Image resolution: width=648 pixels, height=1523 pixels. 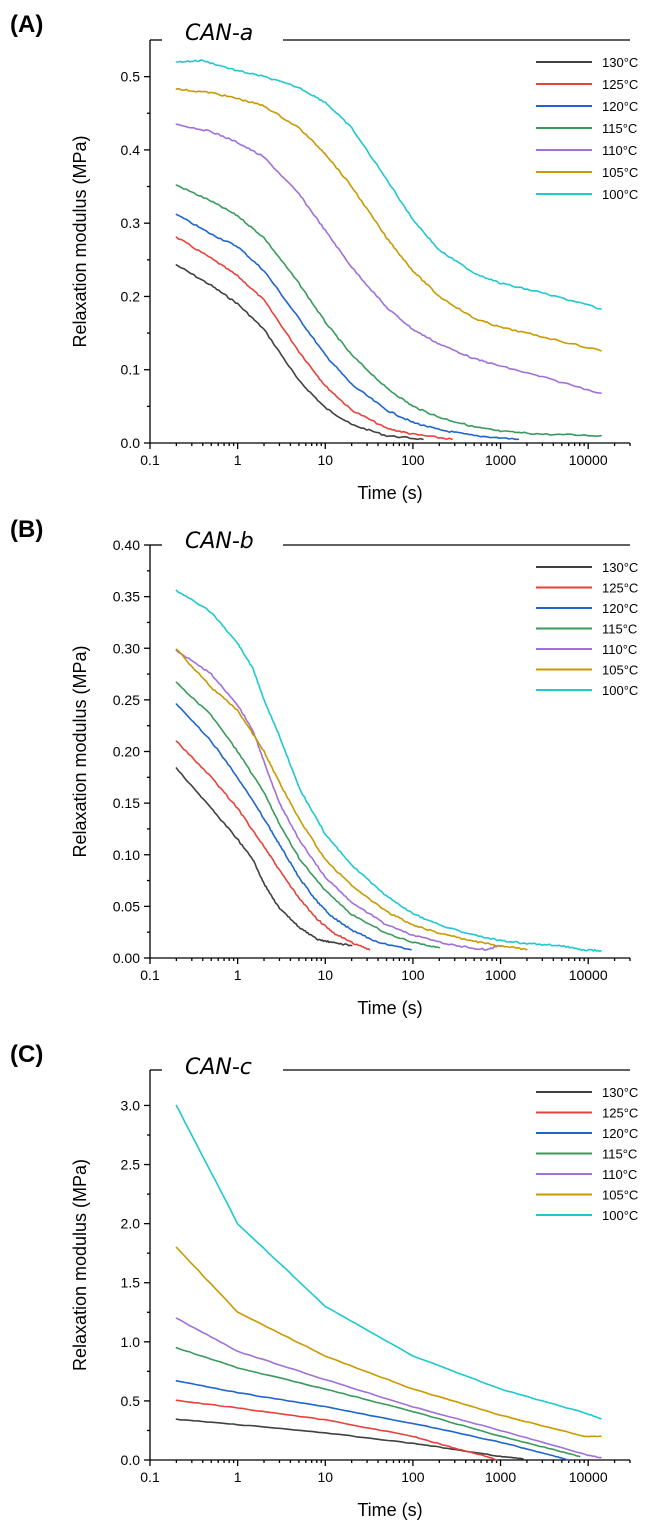 I want to click on series-line-b-120c, so click(x=293, y=827).